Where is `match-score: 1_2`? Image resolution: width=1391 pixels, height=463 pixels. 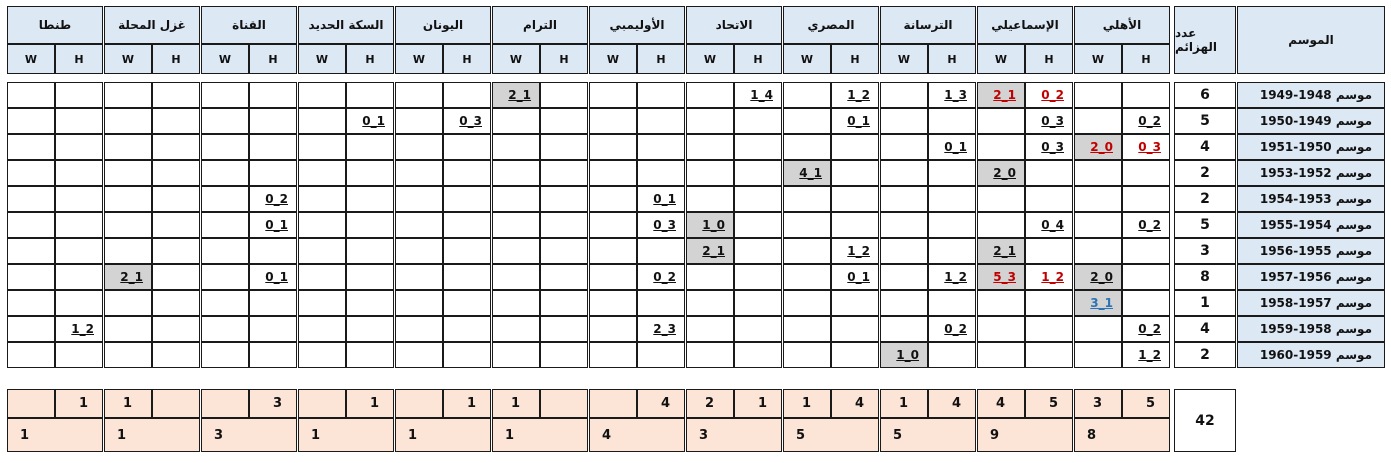 match-score: 1_2 is located at coordinates (79, 329).